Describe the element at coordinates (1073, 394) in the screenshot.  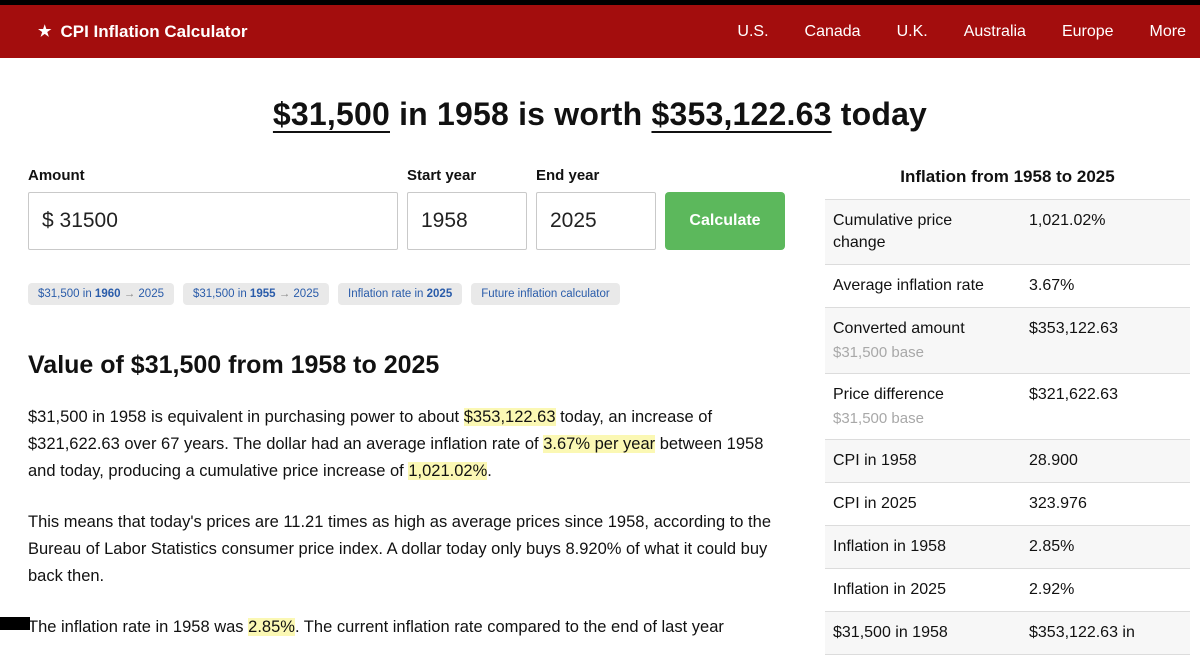
I see `stat-value: $321,622.63` at that location.